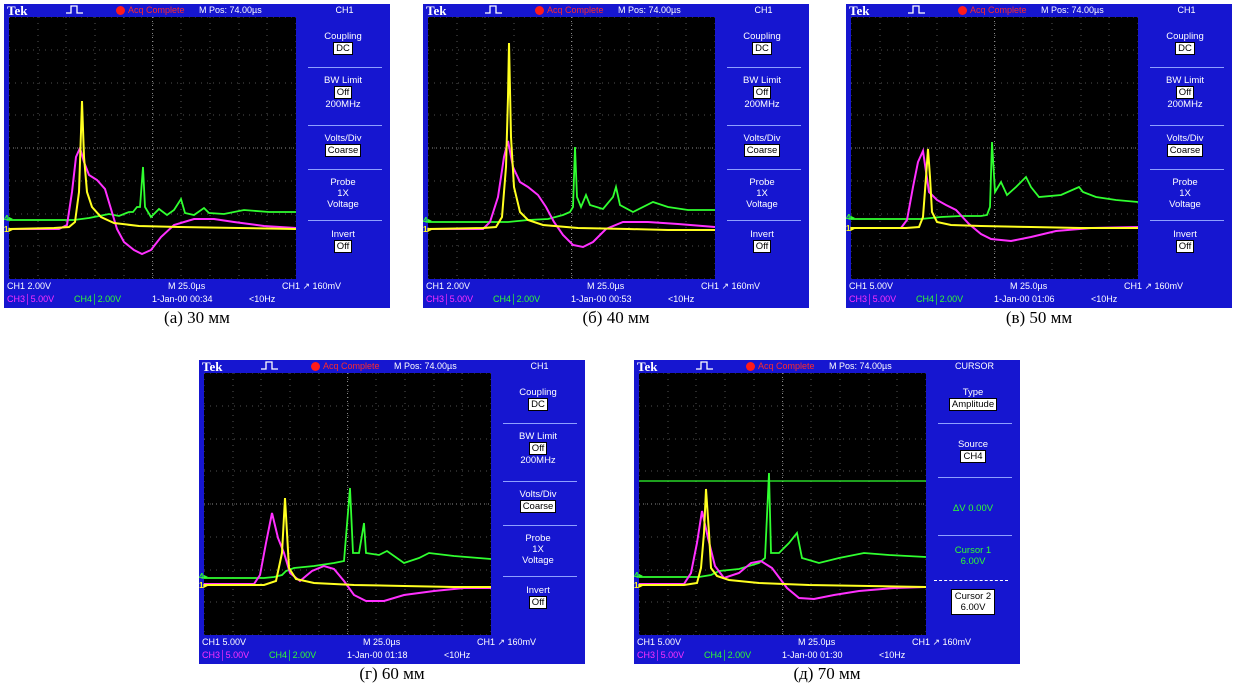 Image resolution: width=1242 pixels, height=697 pixels. I want to click on ch3-scale: CH3│5.00V, so click(226, 655).